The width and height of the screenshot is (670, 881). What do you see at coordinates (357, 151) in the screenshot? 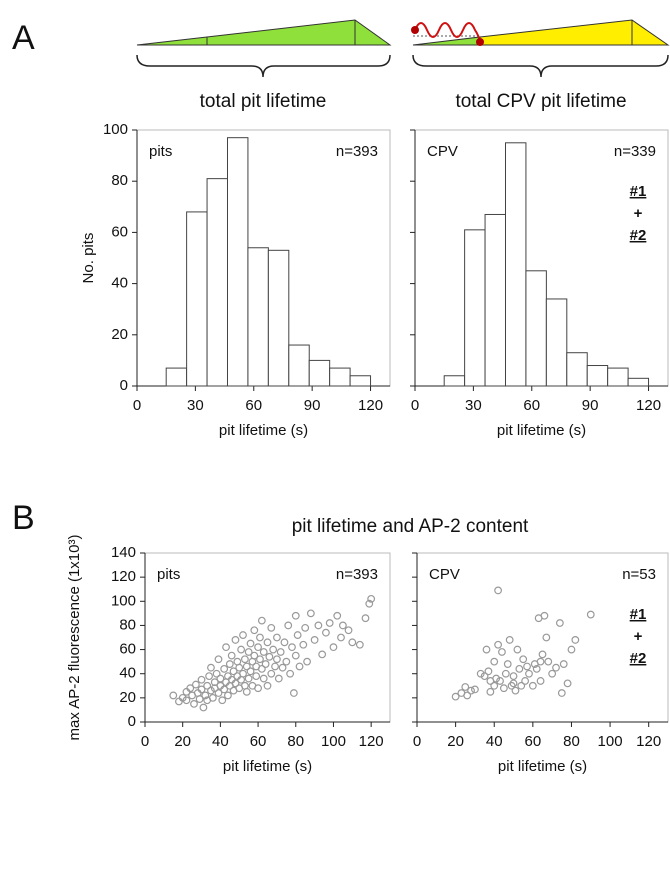
I see `annotation: n=393` at bounding box center [357, 151].